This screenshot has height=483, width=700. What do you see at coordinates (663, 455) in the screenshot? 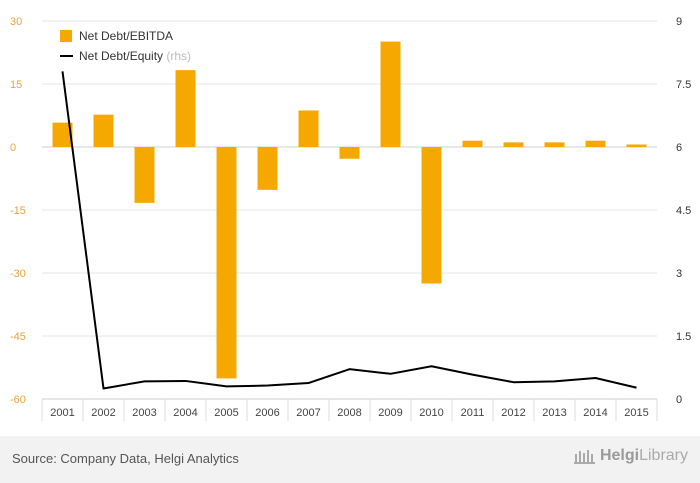
I see `brand-suffix: Library` at bounding box center [663, 455].